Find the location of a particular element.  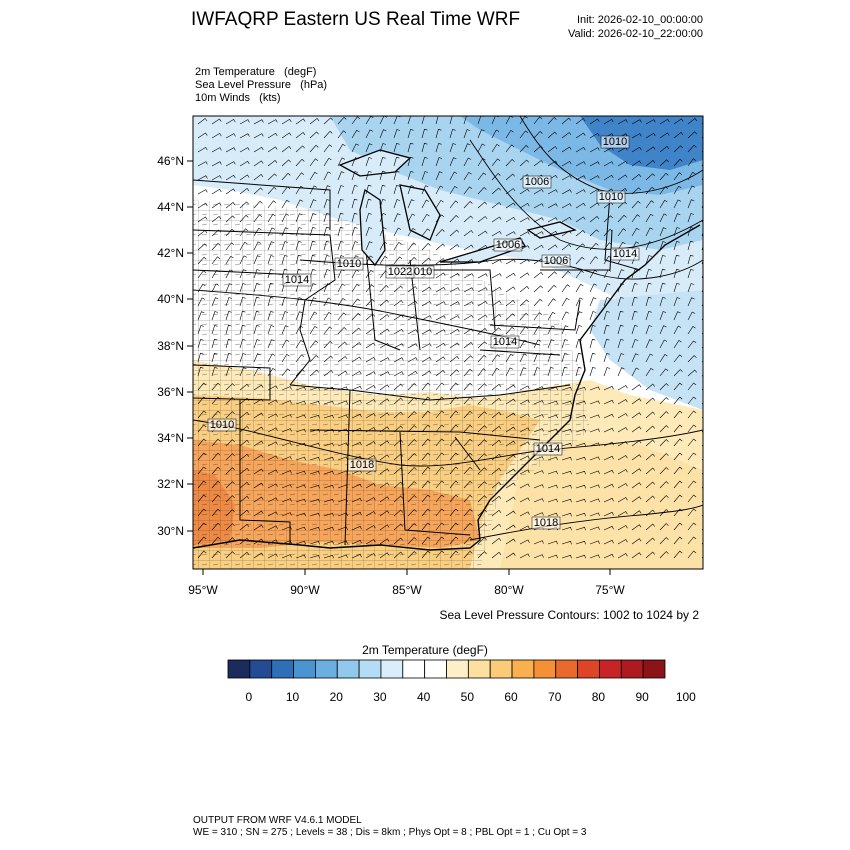

colorbar-label: 90 is located at coordinates (642, 697).